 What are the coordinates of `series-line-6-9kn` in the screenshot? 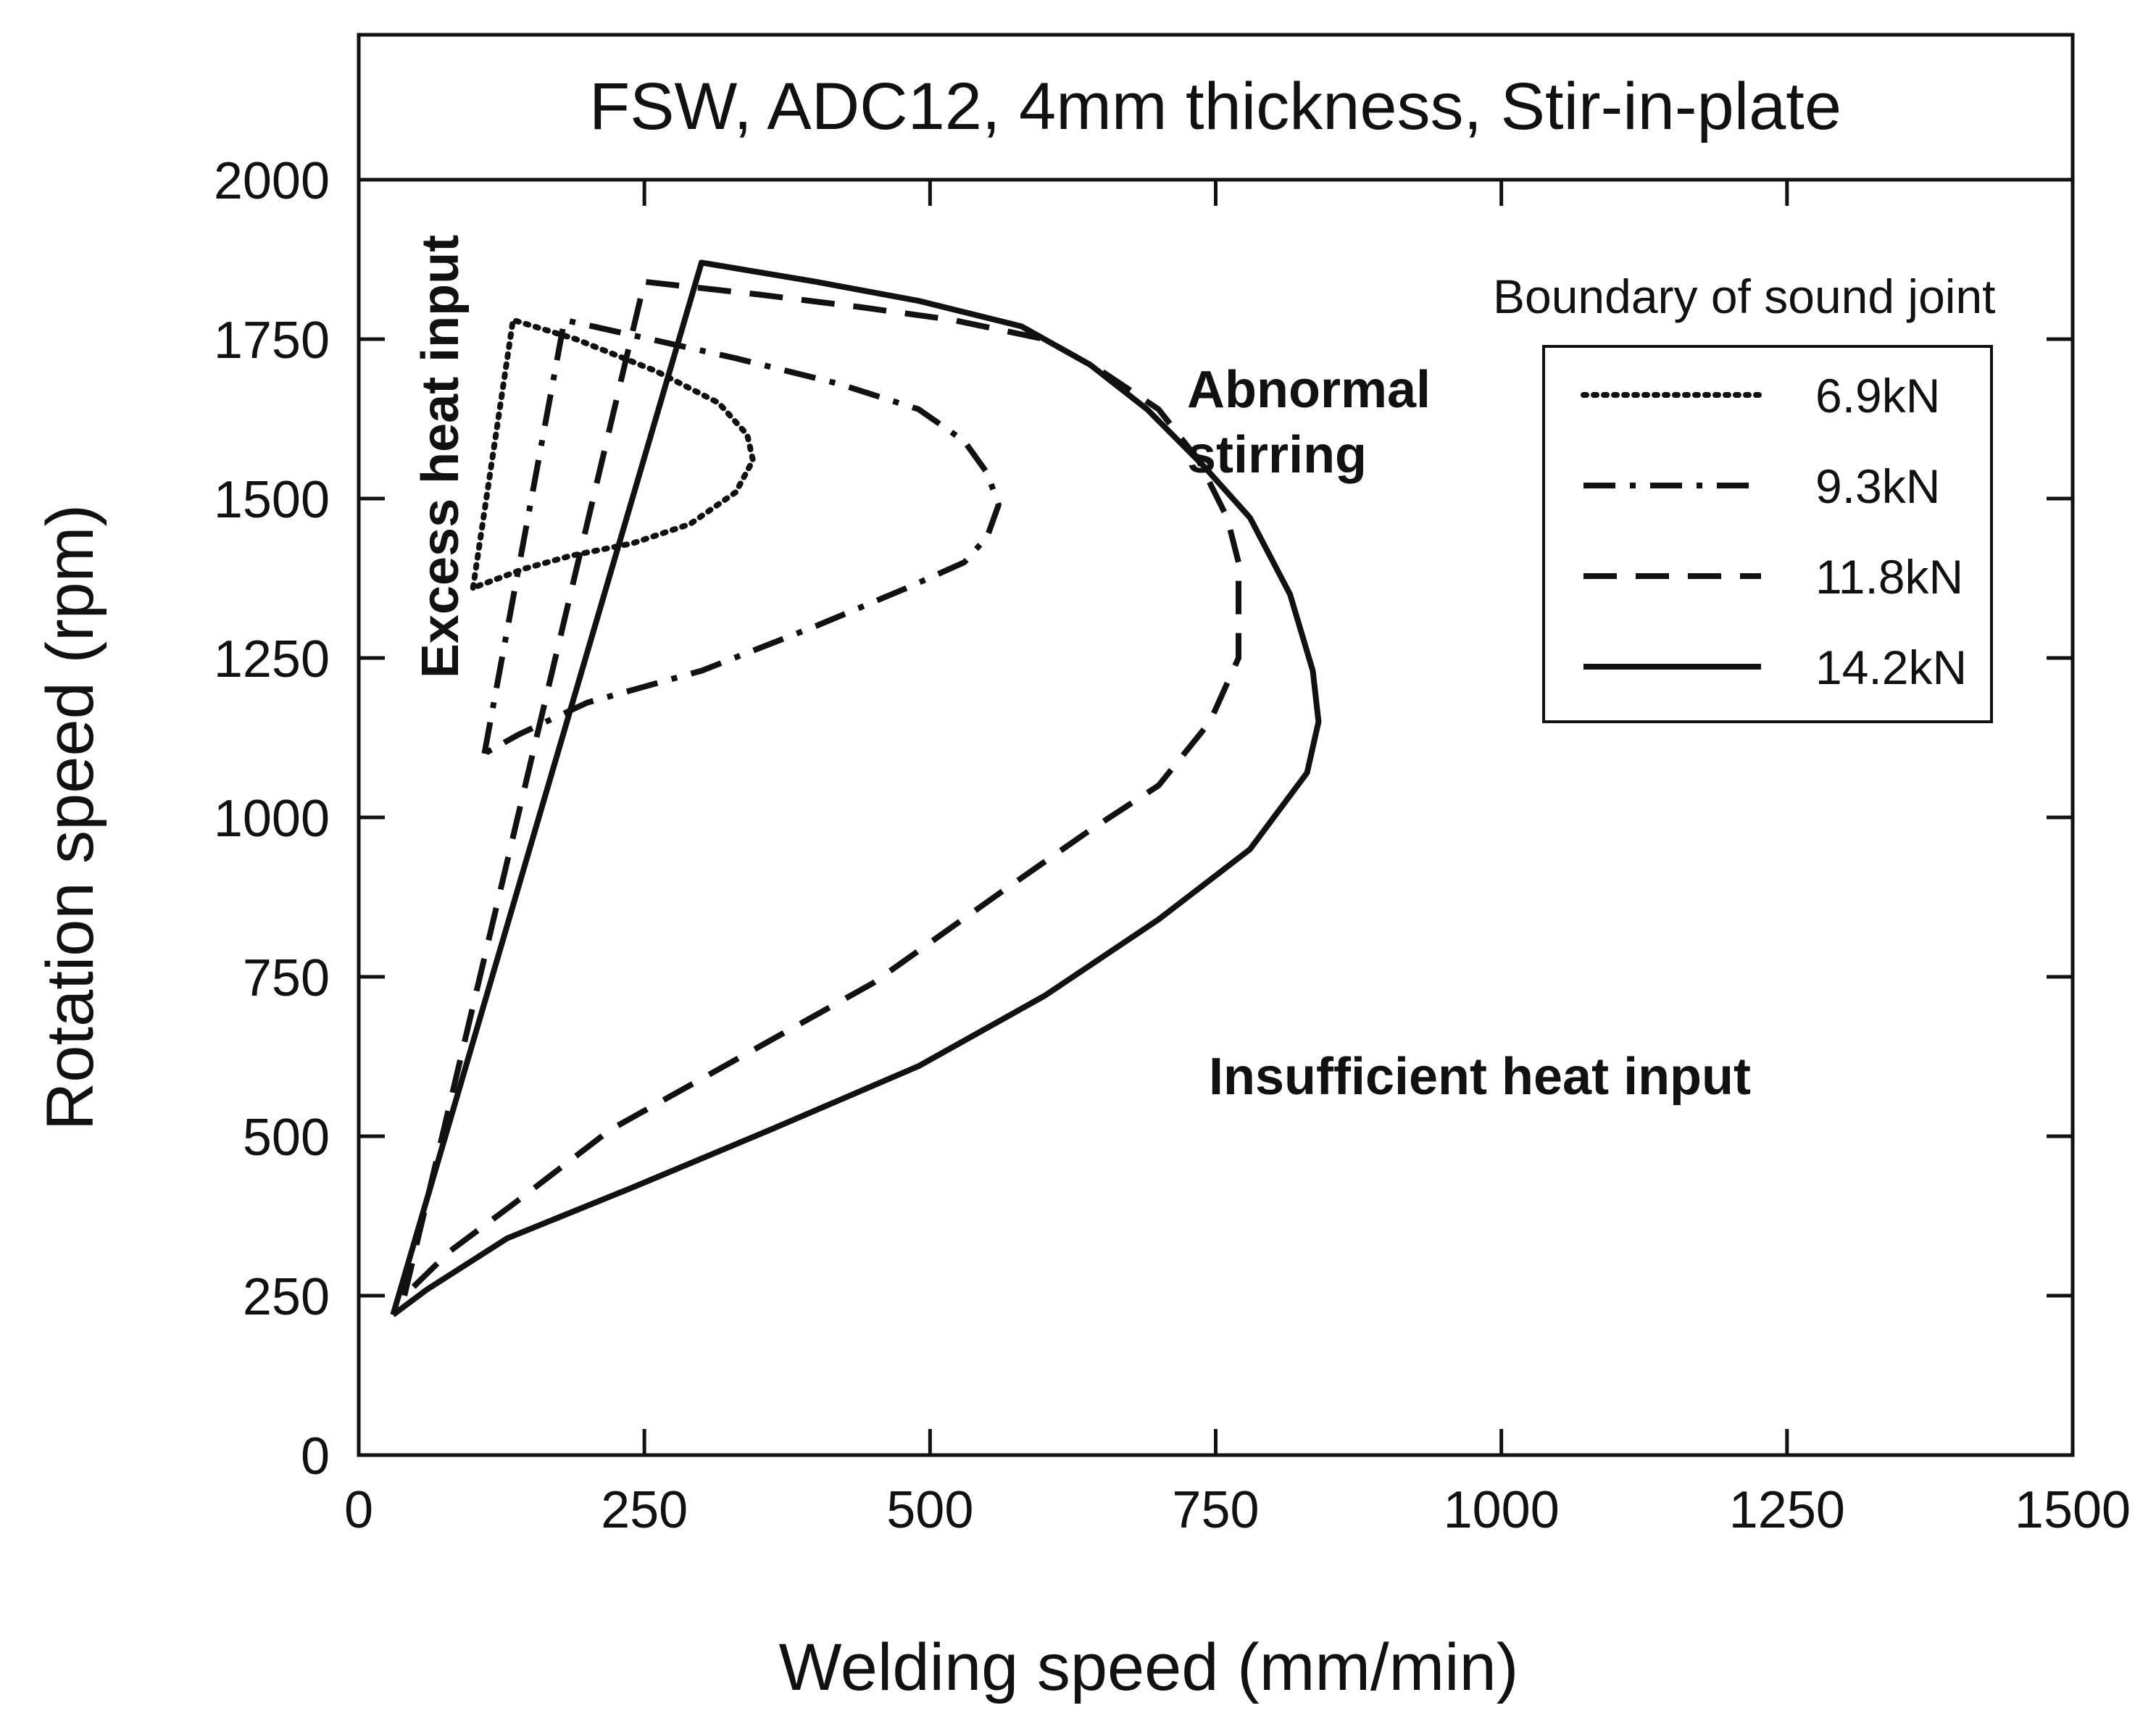 It's located at (613, 454).